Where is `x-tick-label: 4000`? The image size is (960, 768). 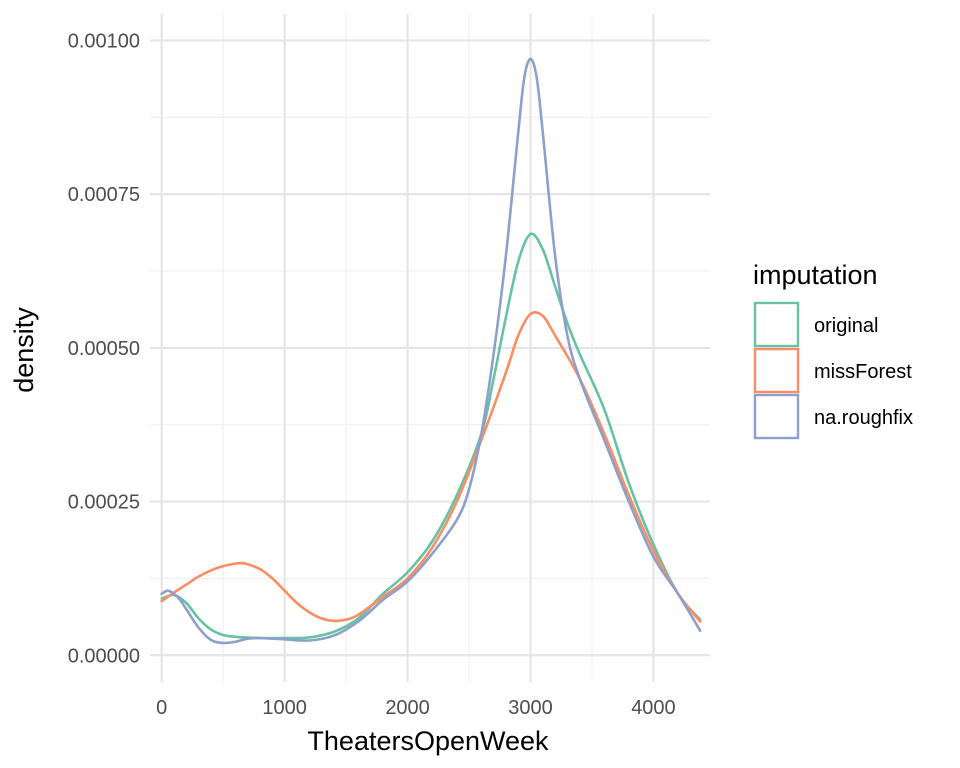 x-tick-label: 4000 is located at coordinates (653, 708).